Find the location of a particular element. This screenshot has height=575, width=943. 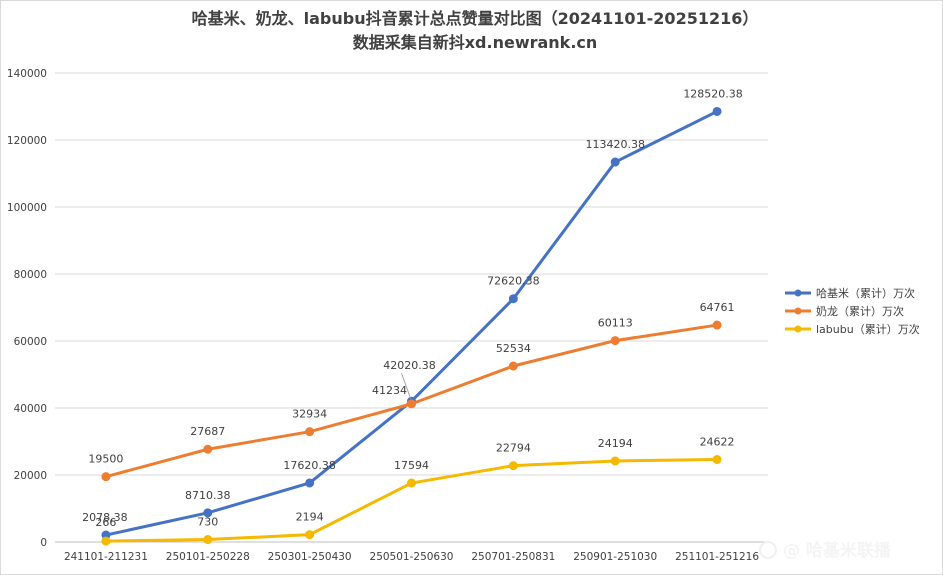

x-tick-label: 251101-251216 is located at coordinates (717, 557).